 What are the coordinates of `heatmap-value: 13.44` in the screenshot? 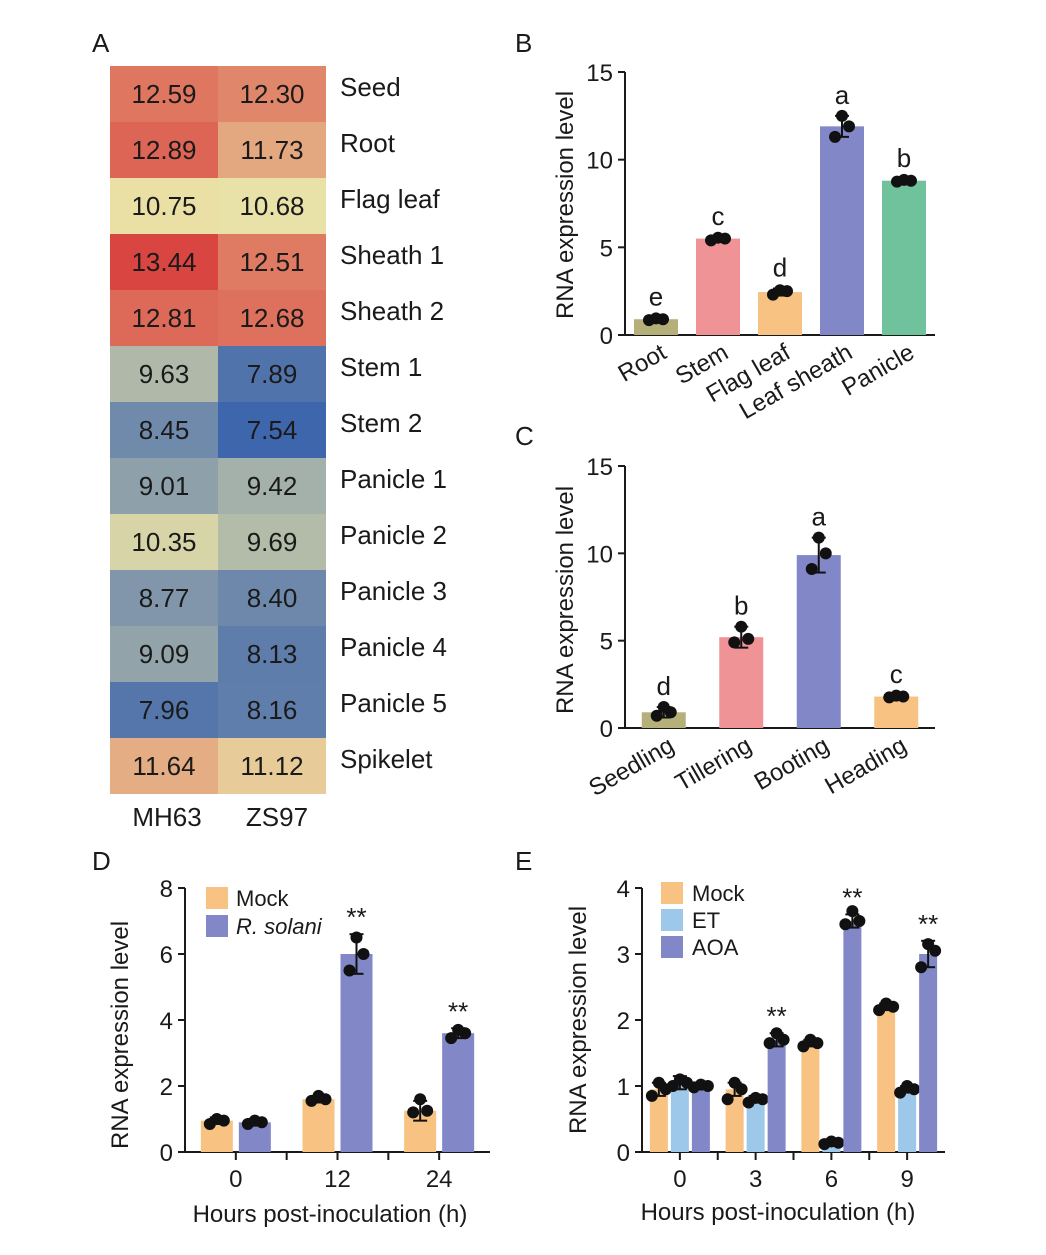 It's located at (163, 262).